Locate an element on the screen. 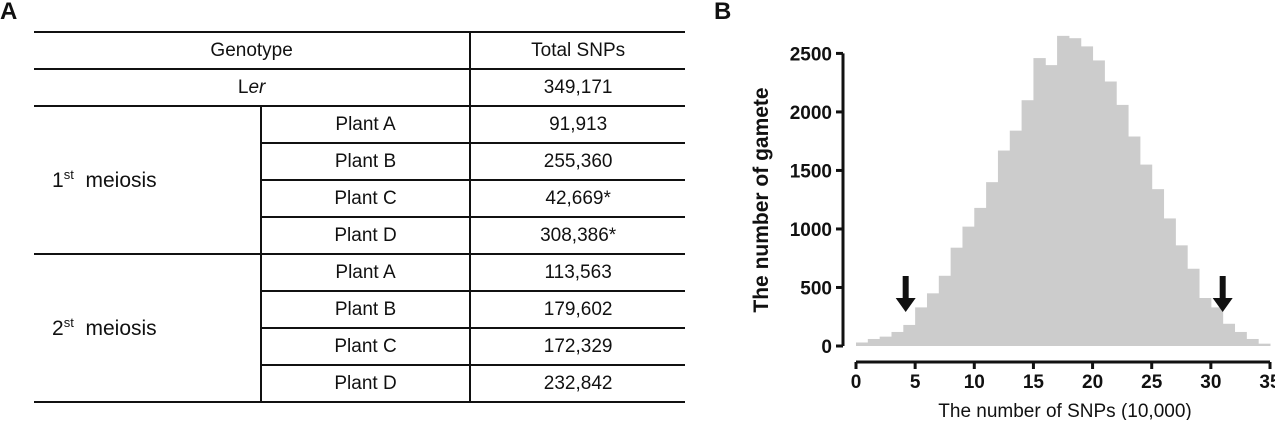 Image resolution: width=1280 pixels, height=422 pixels. x-tick-label: 5 is located at coordinates (915, 382).